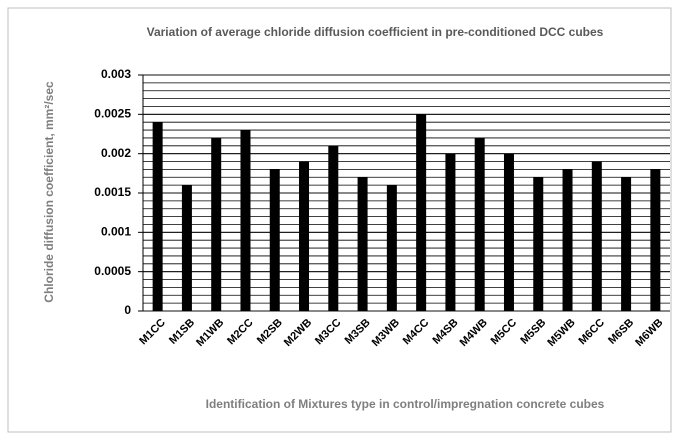 This screenshot has height=440, width=679. I want to click on y-tick-label: 0.001, so click(116, 232).